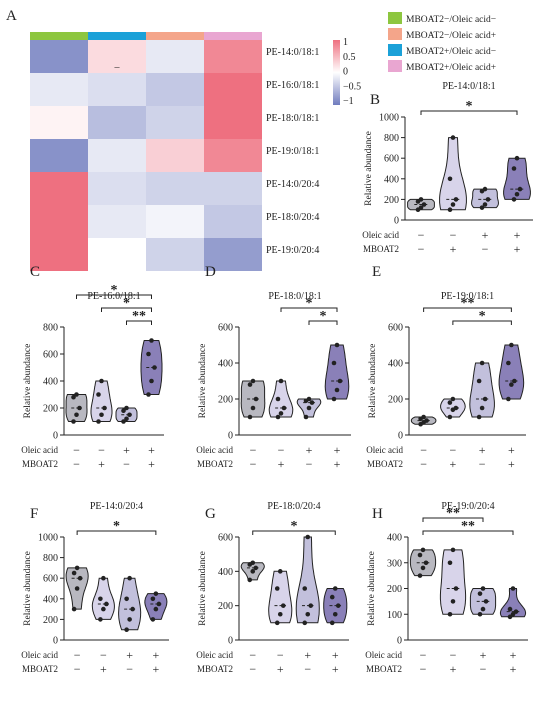 Image resolution: width=550 pixels, height=701 pixels. Describe the element at coordinates (395, 66) in the screenshot. I see `legend-swatch` at that location.